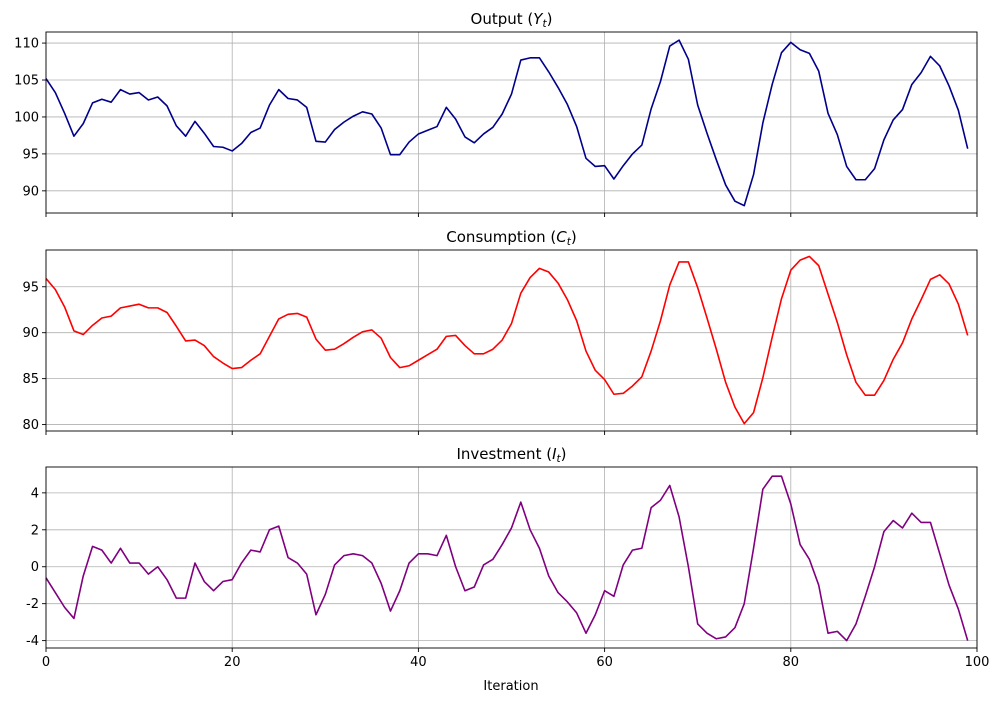 The height and width of the screenshot is (701, 999). I want to click on output-y-tick-label: 95, so click(30, 154).